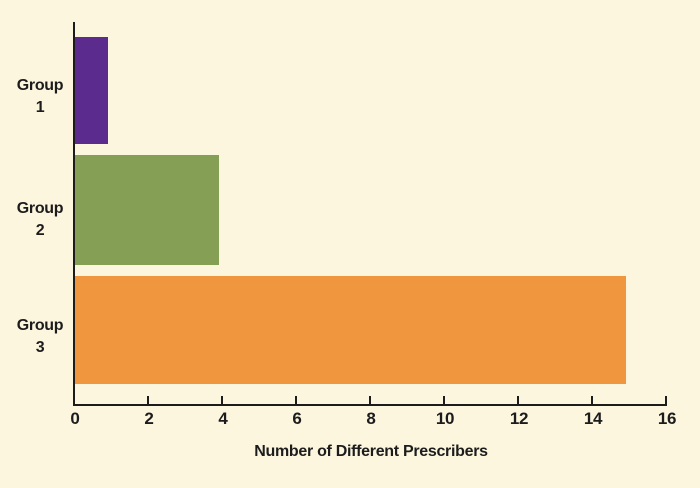 The image size is (700, 488). I want to click on x-axis-tick-label: 16, so click(667, 418).